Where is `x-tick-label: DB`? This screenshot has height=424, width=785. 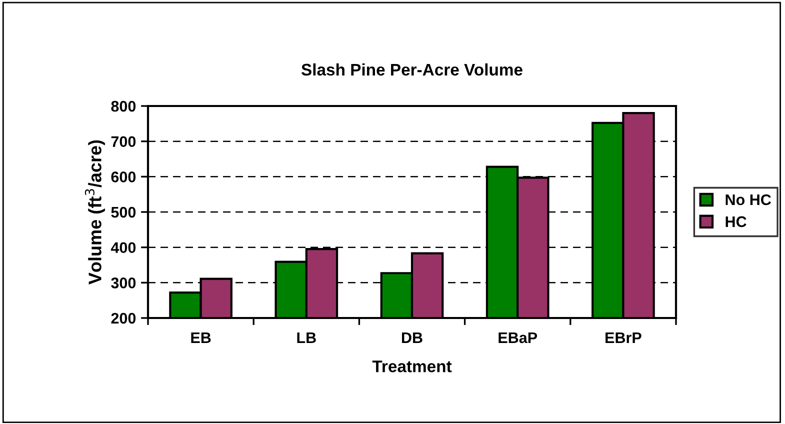
x-tick-label: DB is located at coordinates (412, 337).